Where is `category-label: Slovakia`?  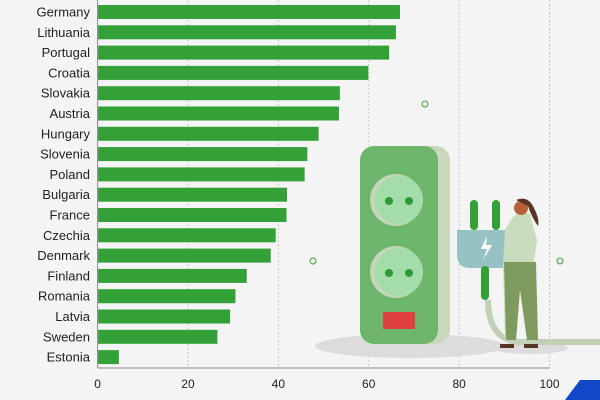 category-label: Slovakia is located at coordinates (66, 93).